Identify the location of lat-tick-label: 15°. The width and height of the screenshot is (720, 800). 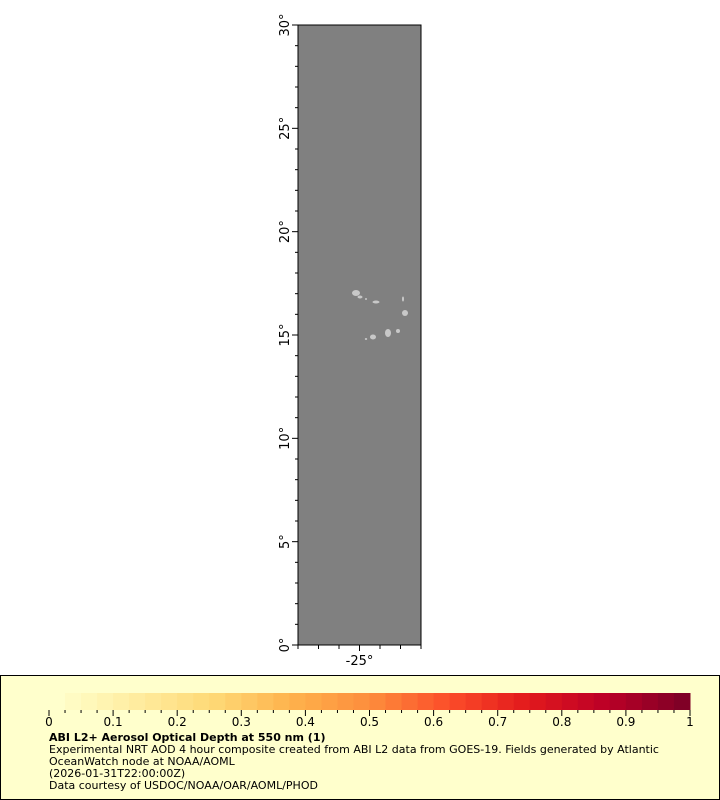
(285, 334).